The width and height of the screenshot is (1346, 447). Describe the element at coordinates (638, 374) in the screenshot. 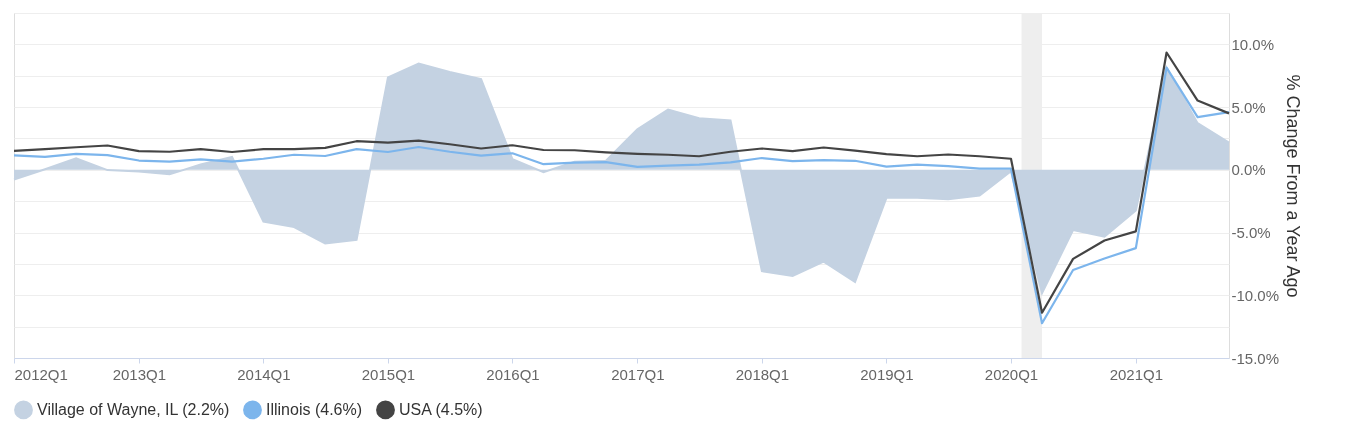

I see `x-tick-label: 2017Q1` at that location.